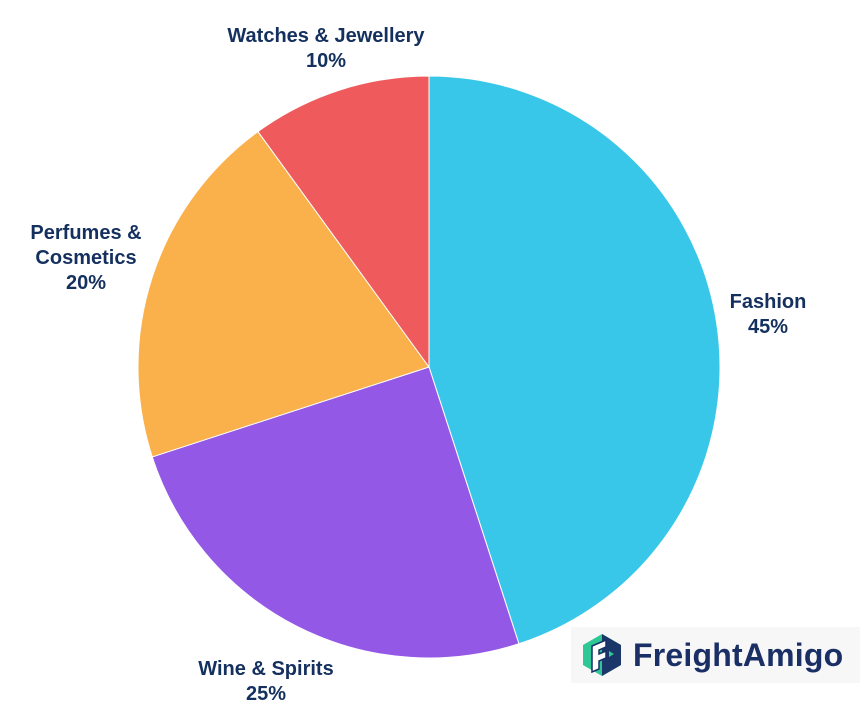 Image resolution: width=860 pixels, height=725 pixels. I want to click on label-fashion: Fashion 45%, so click(768, 315).